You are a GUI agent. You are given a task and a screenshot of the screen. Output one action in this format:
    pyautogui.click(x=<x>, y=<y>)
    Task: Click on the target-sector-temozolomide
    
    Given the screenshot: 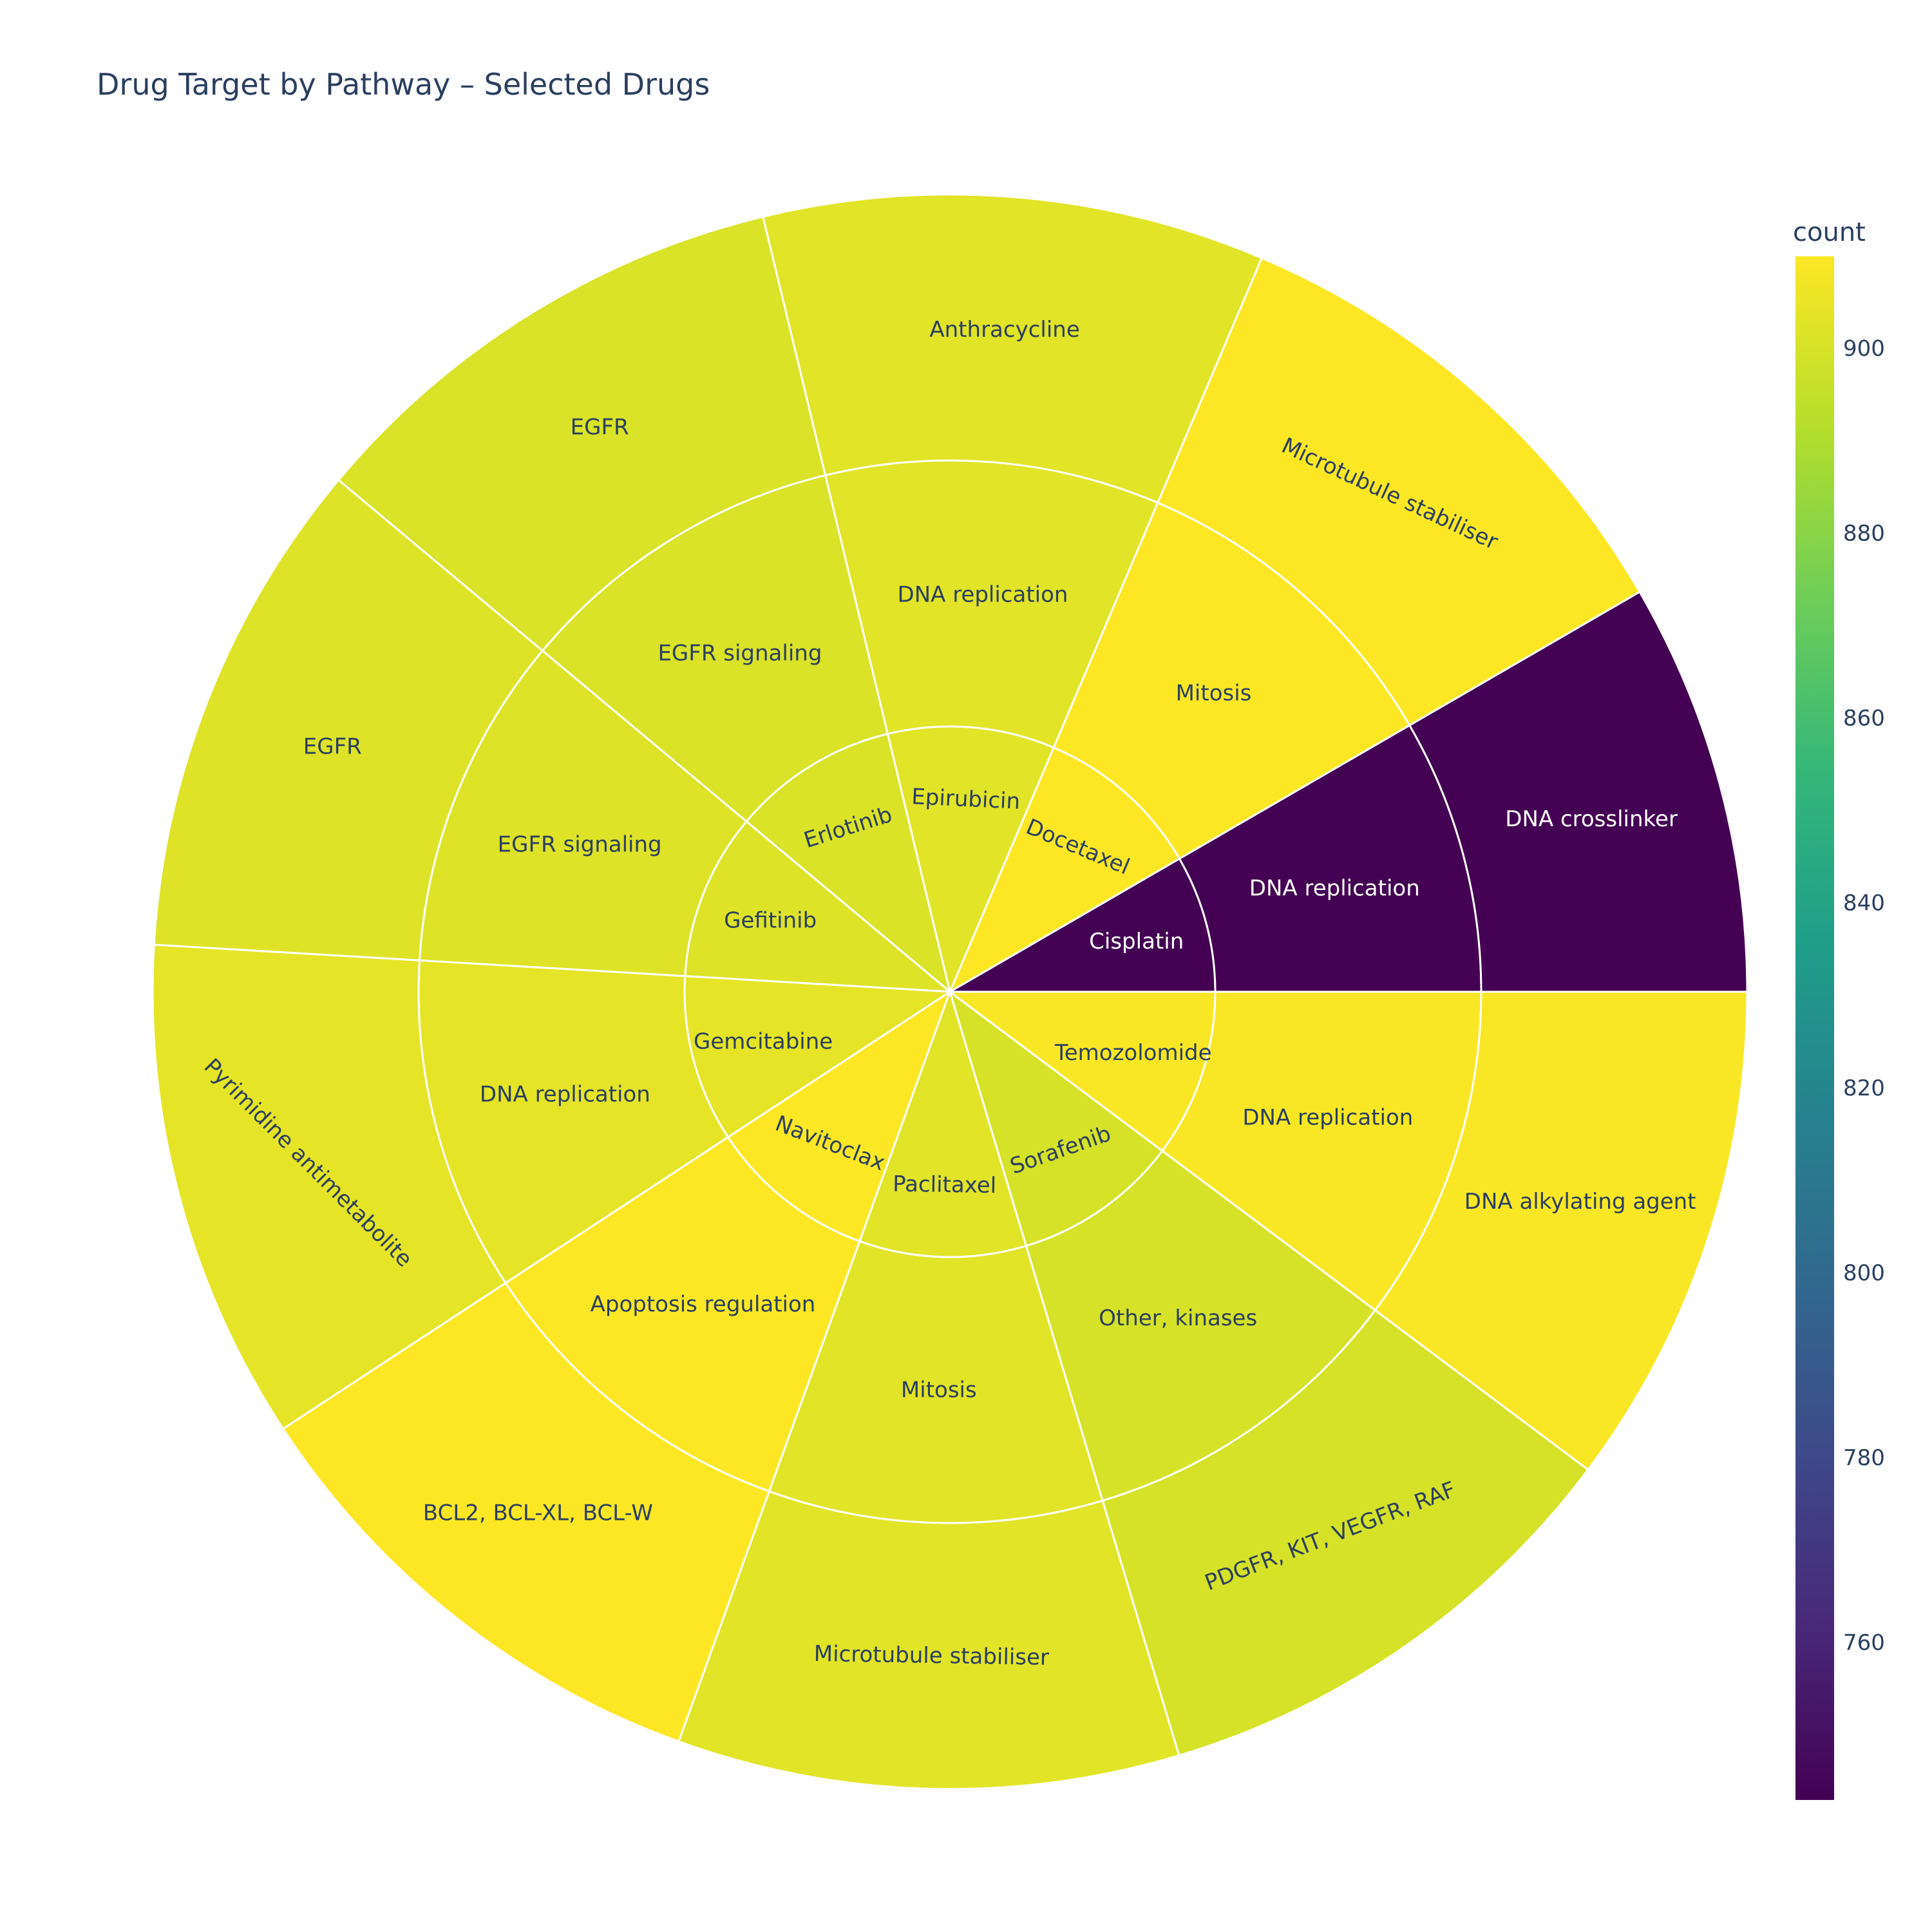 What is the action you would take?
    pyautogui.click(x=1561, y=1231)
    